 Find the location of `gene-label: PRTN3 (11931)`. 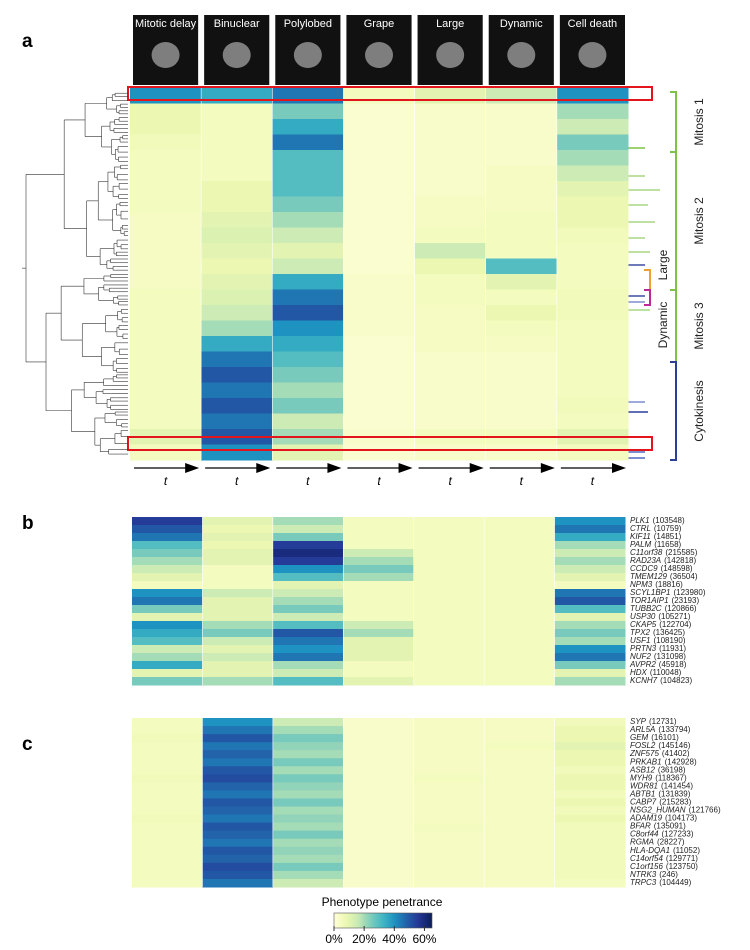

gene-label: PRTN3 (11931) is located at coordinates (658, 648).